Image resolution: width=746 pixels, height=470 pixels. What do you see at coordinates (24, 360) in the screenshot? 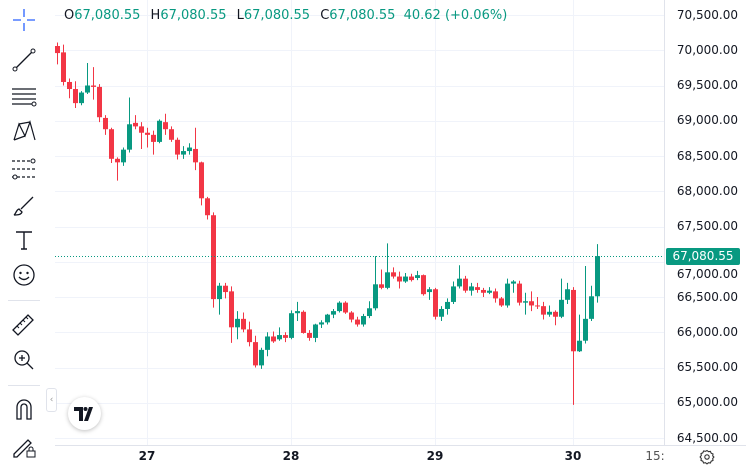
I see `zoom-in-icon` at bounding box center [24, 360].